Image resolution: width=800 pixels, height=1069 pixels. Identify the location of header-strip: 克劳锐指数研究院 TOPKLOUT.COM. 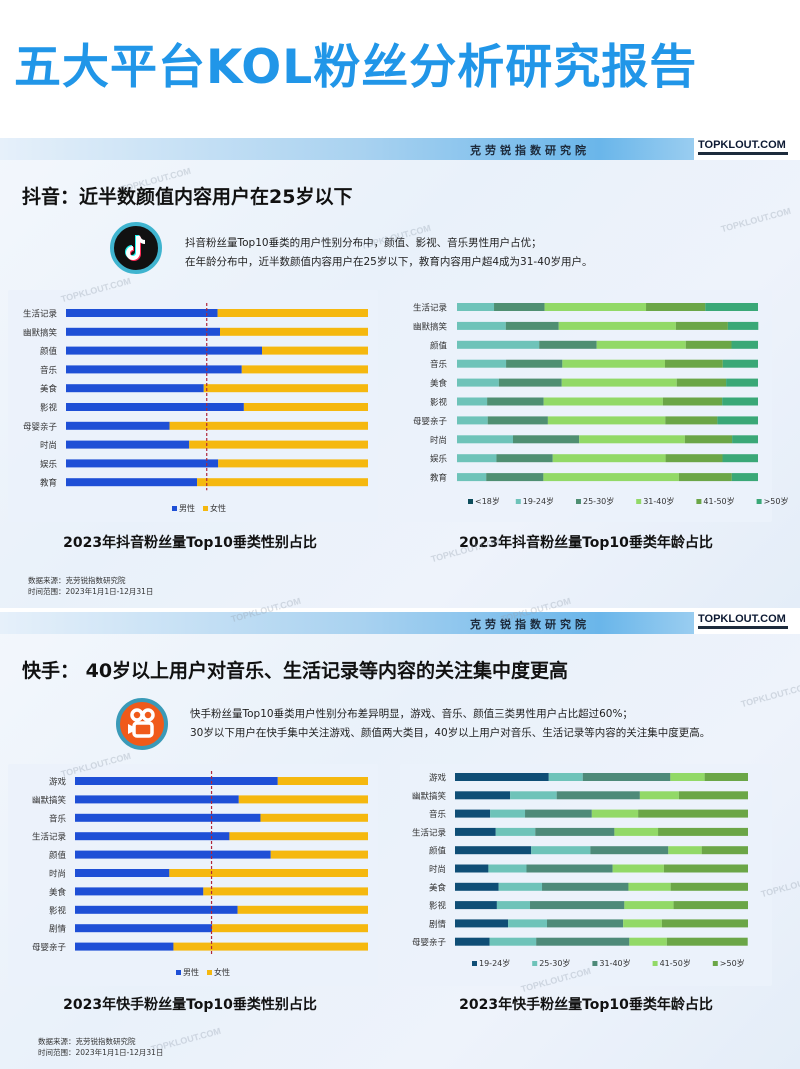
(400, 149).